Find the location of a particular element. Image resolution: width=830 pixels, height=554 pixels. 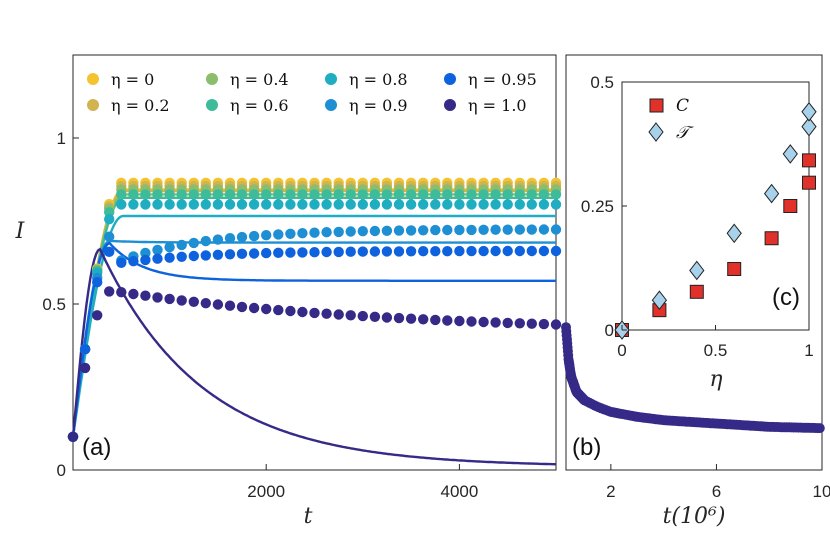

c-ytick-label-0.5: 0.5 is located at coordinates (602, 82).